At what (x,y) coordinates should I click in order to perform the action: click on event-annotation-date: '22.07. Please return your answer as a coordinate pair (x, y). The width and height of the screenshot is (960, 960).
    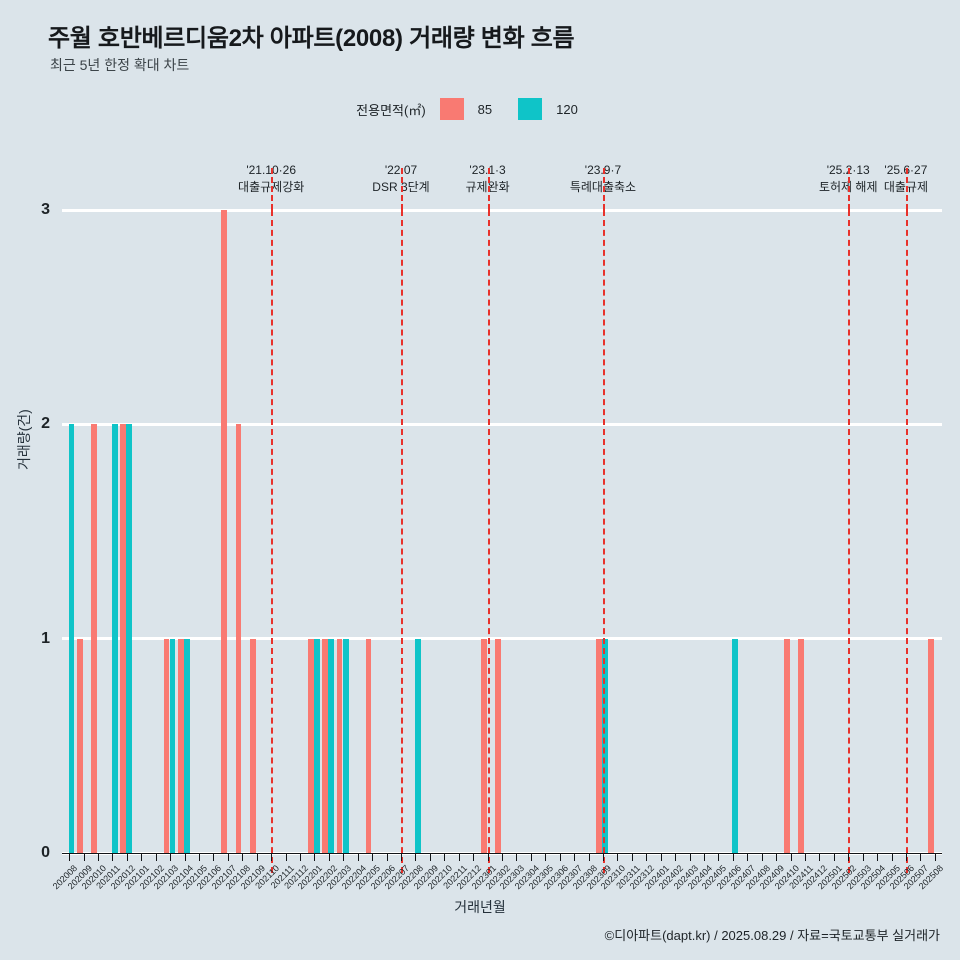
    Looking at the image, I should click on (401, 170).